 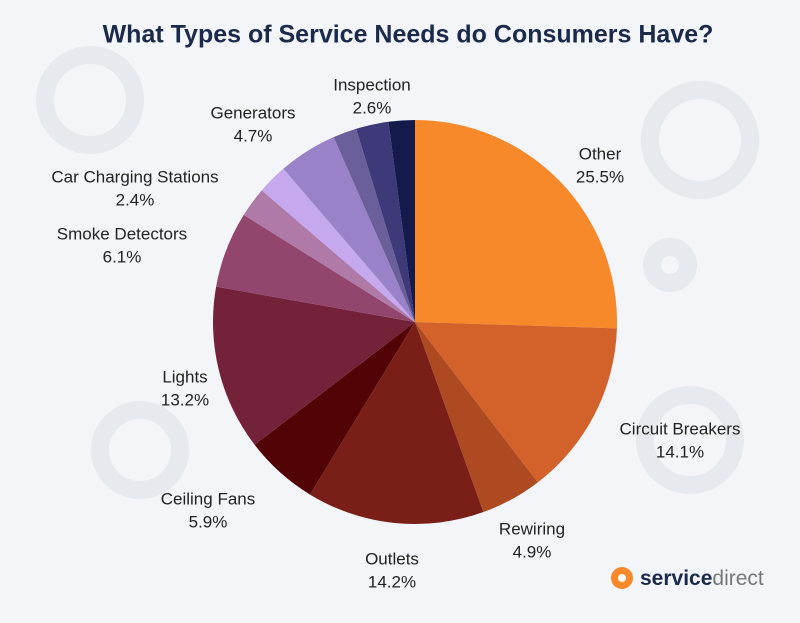 What do you see at coordinates (622, 578) in the screenshot?
I see `logo-icon` at bounding box center [622, 578].